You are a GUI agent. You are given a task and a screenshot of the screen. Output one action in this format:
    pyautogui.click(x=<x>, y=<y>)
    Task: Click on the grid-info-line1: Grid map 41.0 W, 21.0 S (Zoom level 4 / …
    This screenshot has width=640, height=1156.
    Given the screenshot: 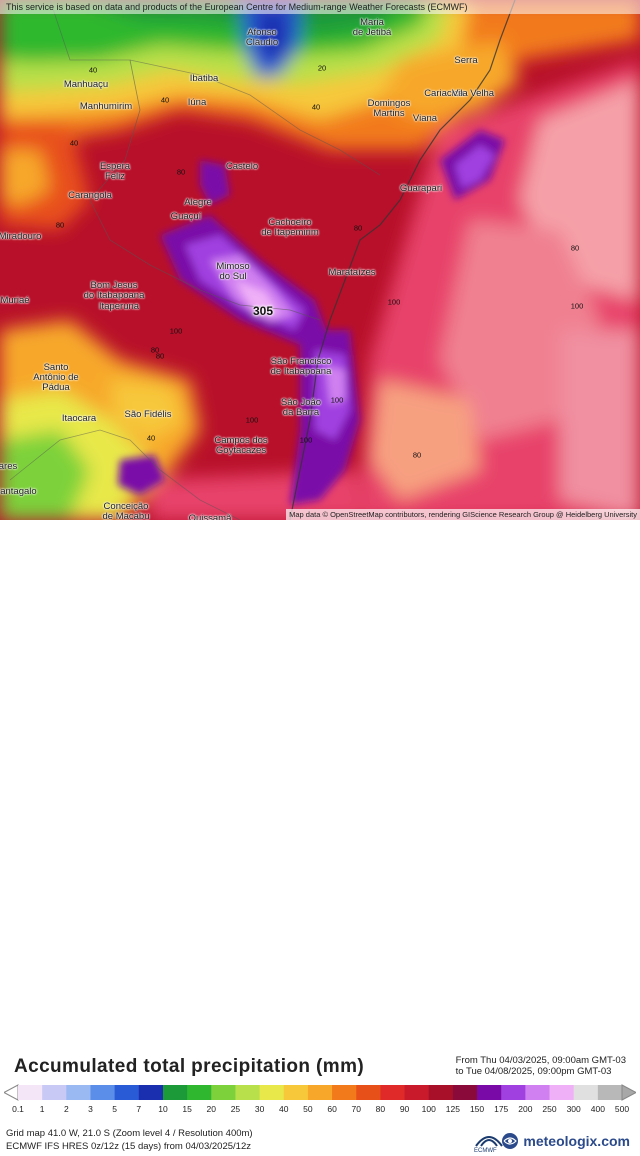 What is the action you would take?
    pyautogui.click(x=129, y=1133)
    